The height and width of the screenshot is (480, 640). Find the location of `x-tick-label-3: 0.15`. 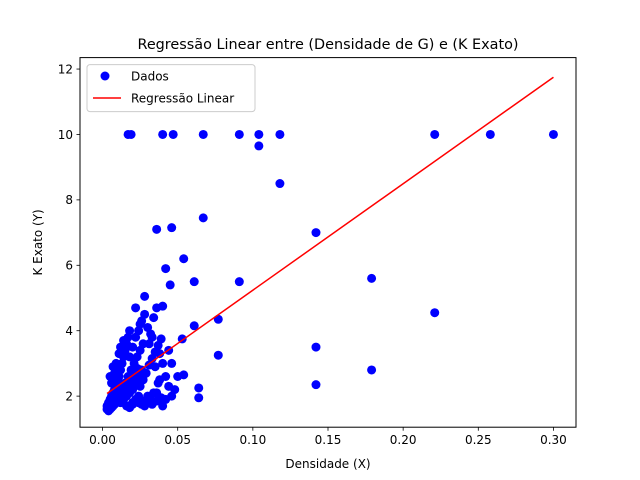

x-tick-label-3: 0.15 is located at coordinates (328, 440).